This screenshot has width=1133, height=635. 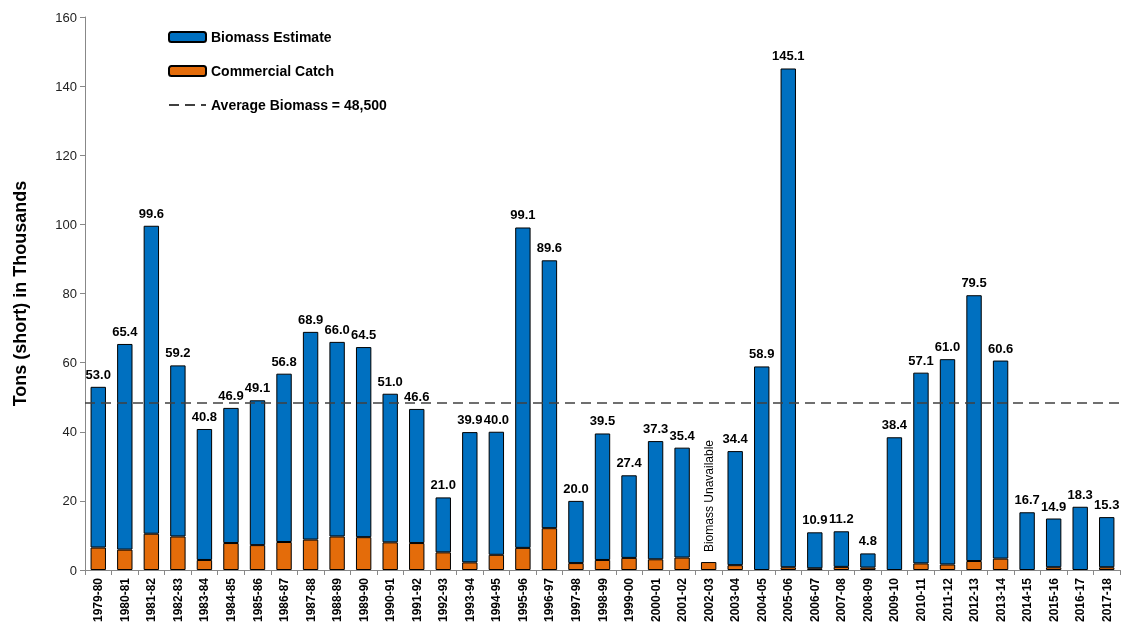 I want to click on total-label: 34.4, so click(x=735, y=439).